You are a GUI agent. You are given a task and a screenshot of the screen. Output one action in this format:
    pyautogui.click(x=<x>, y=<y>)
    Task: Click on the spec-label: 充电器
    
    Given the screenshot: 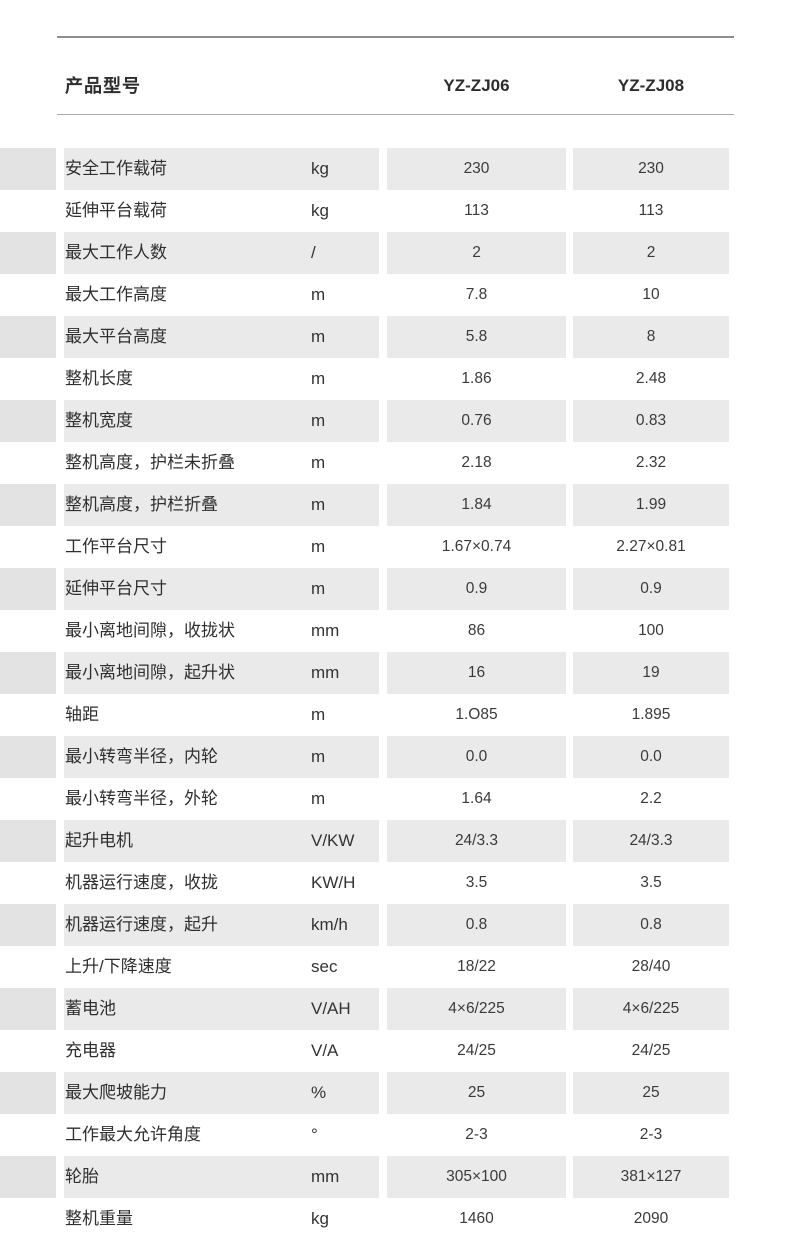 What is the action you would take?
    pyautogui.click(x=90, y=1050)
    